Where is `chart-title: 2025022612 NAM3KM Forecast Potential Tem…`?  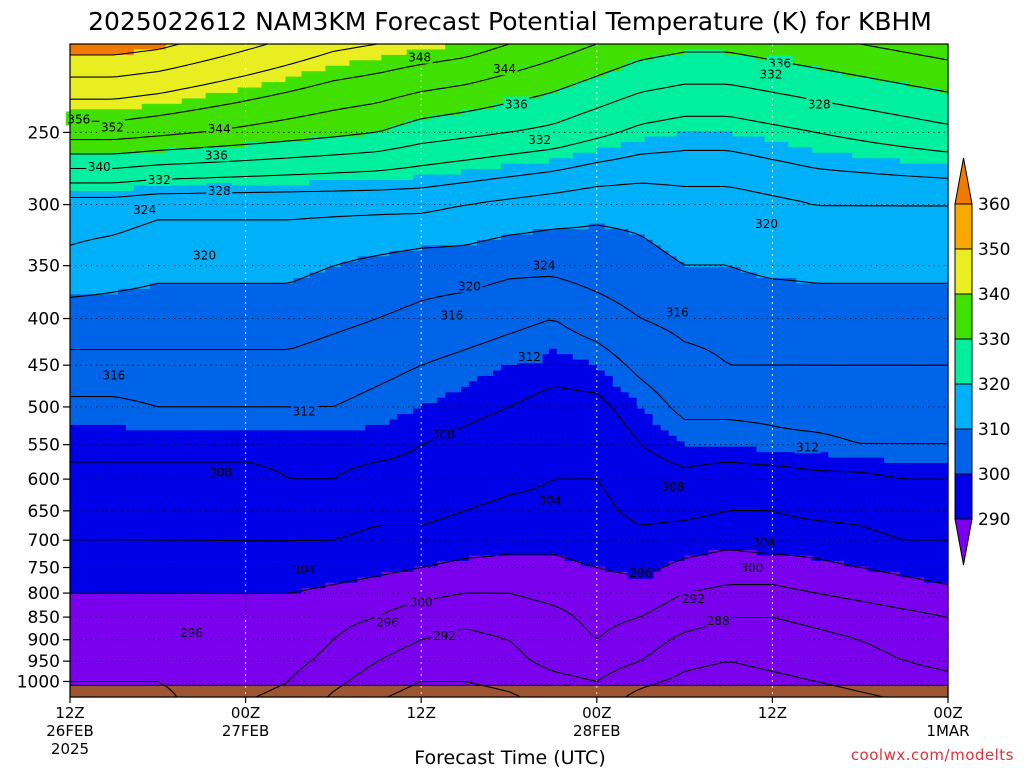 chart-title: 2025022612 NAM3KM Forecast Potential Tem… is located at coordinates (510, 21).